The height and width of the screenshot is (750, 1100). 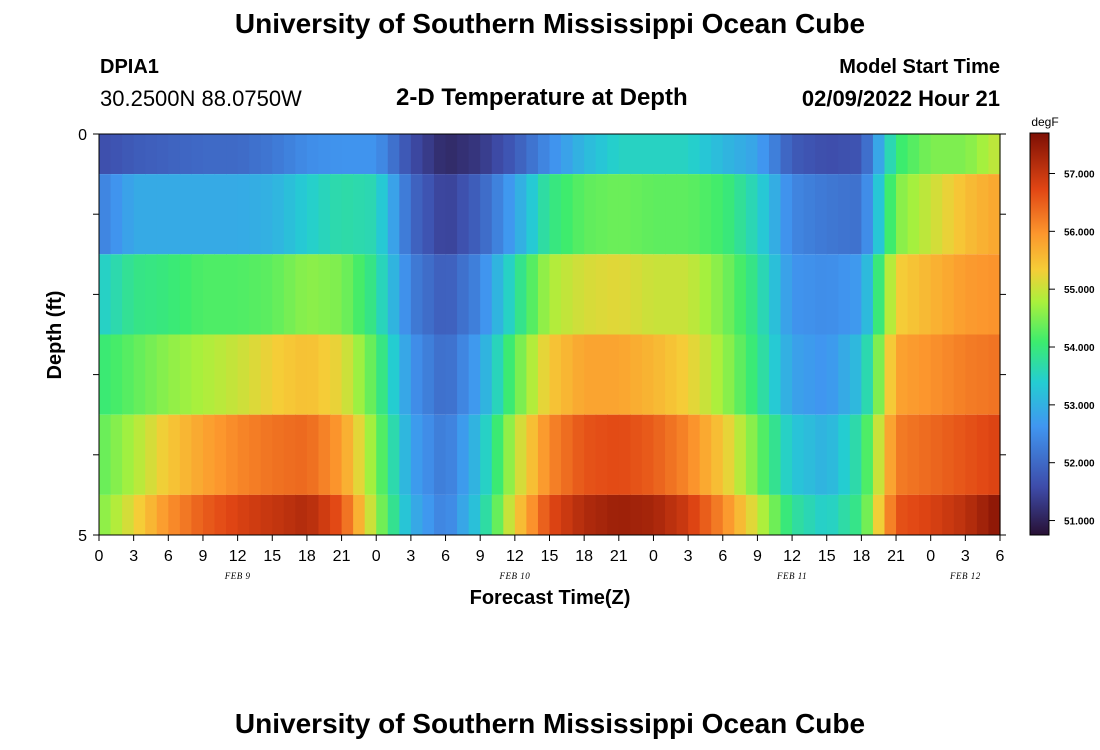 I want to click on x-tick-label: 15, so click(x=827, y=556).